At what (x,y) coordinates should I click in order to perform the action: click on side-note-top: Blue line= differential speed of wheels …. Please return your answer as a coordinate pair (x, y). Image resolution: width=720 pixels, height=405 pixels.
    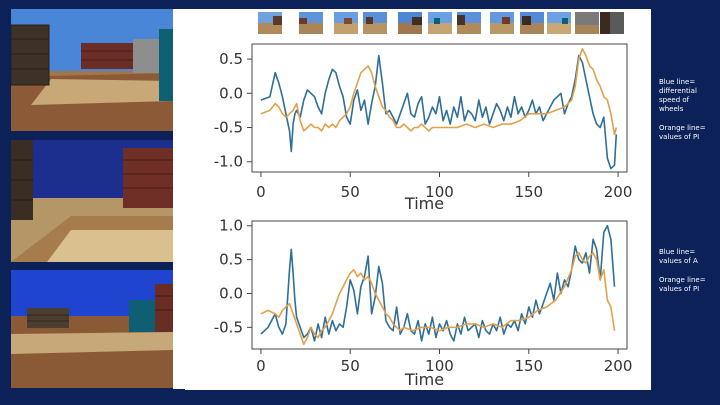
    Looking at the image, I should click on (687, 110).